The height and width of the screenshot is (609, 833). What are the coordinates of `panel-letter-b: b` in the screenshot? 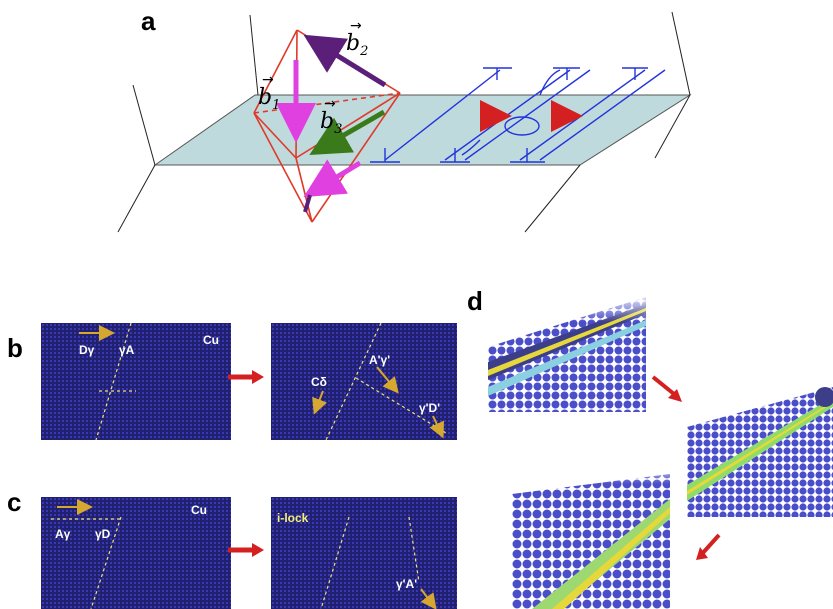 It's located at (15, 348).